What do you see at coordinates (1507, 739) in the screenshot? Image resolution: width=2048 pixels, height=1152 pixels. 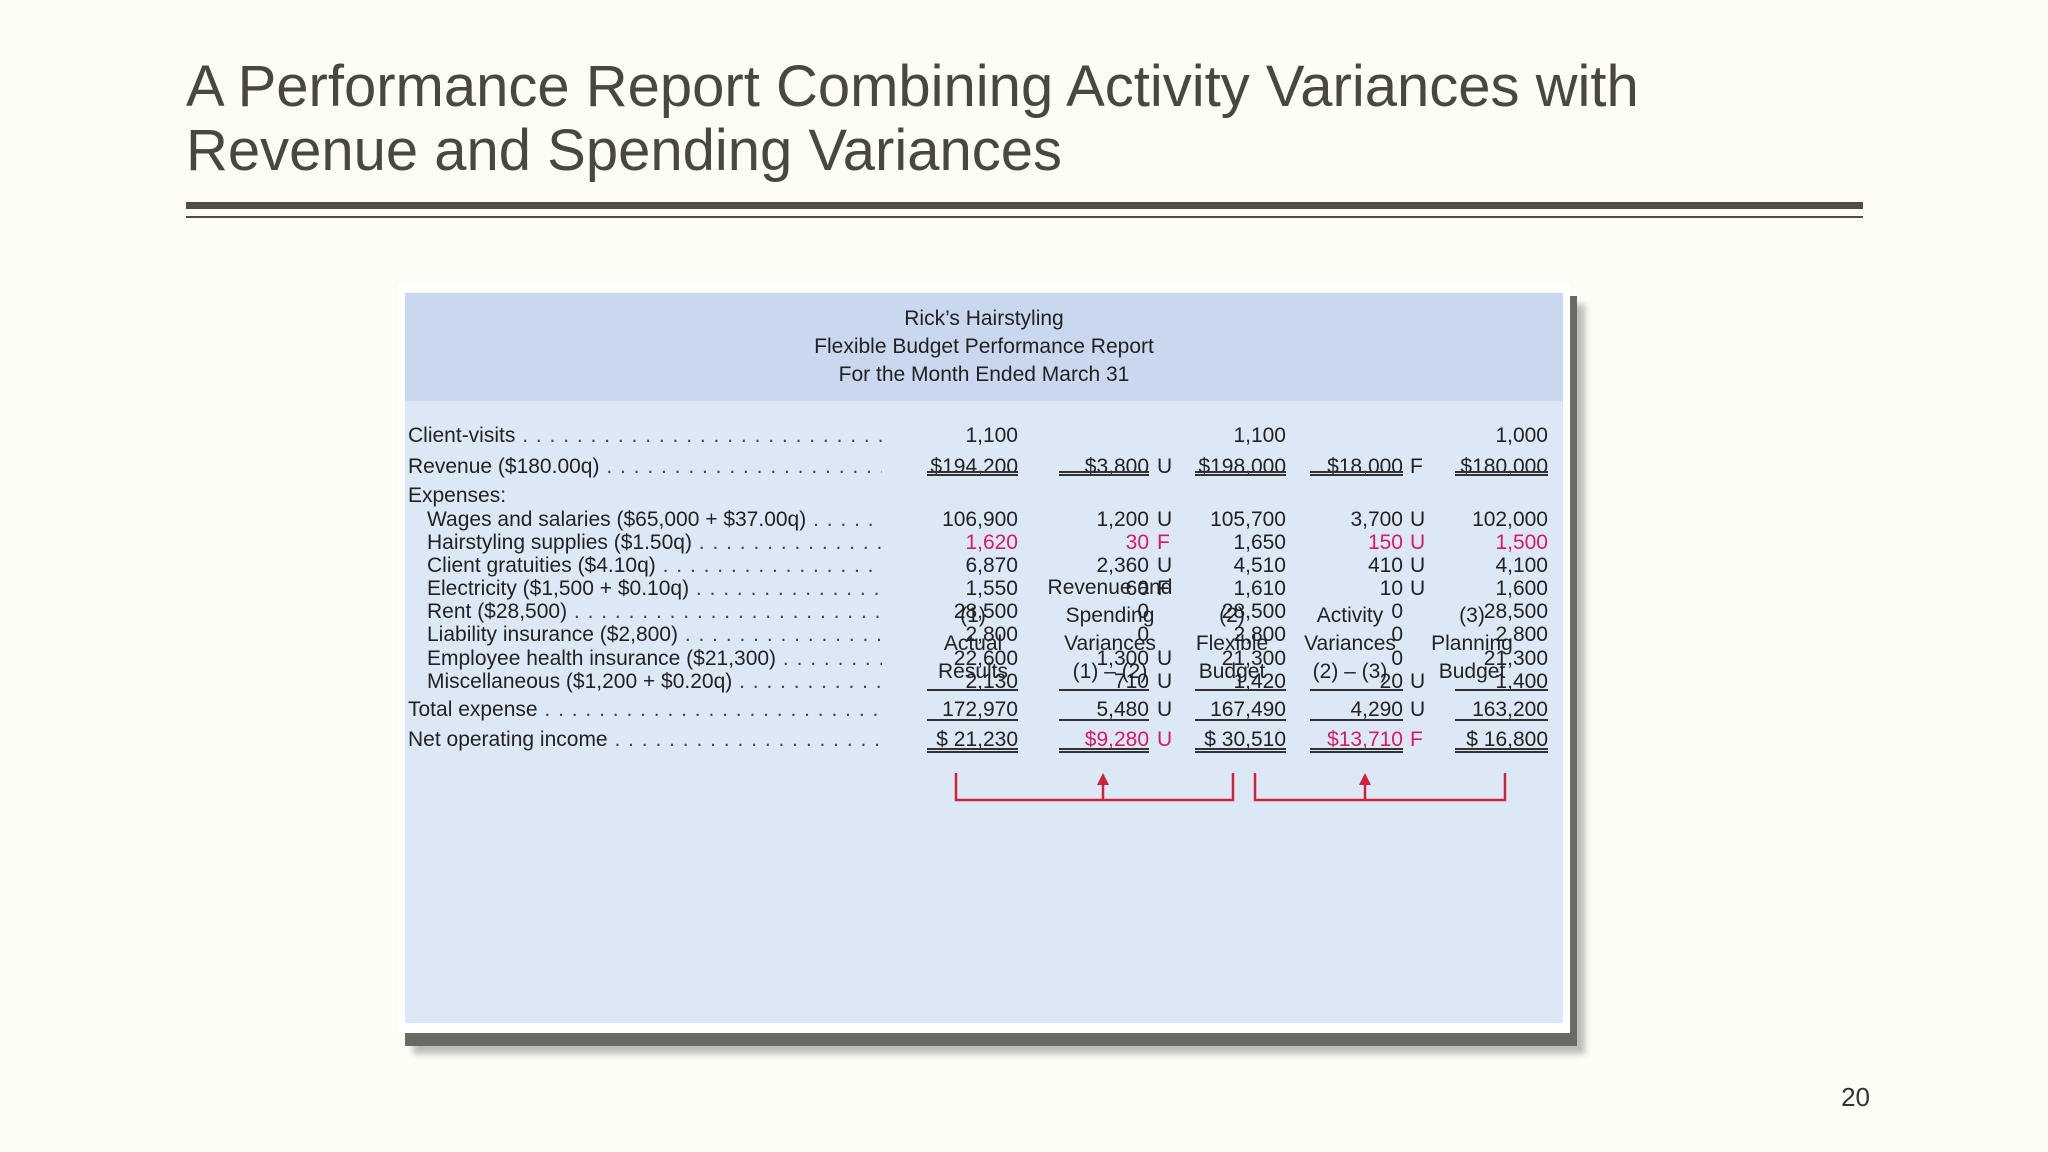 I see `cell-planning: $ 16,800` at bounding box center [1507, 739].